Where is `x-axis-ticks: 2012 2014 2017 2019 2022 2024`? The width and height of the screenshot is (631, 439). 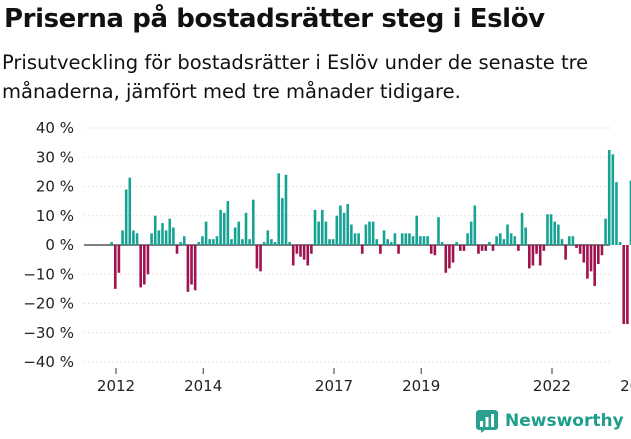
x-axis-ticks: 2012 2014 2017 2019 2022 2024 is located at coordinates (364, 381).